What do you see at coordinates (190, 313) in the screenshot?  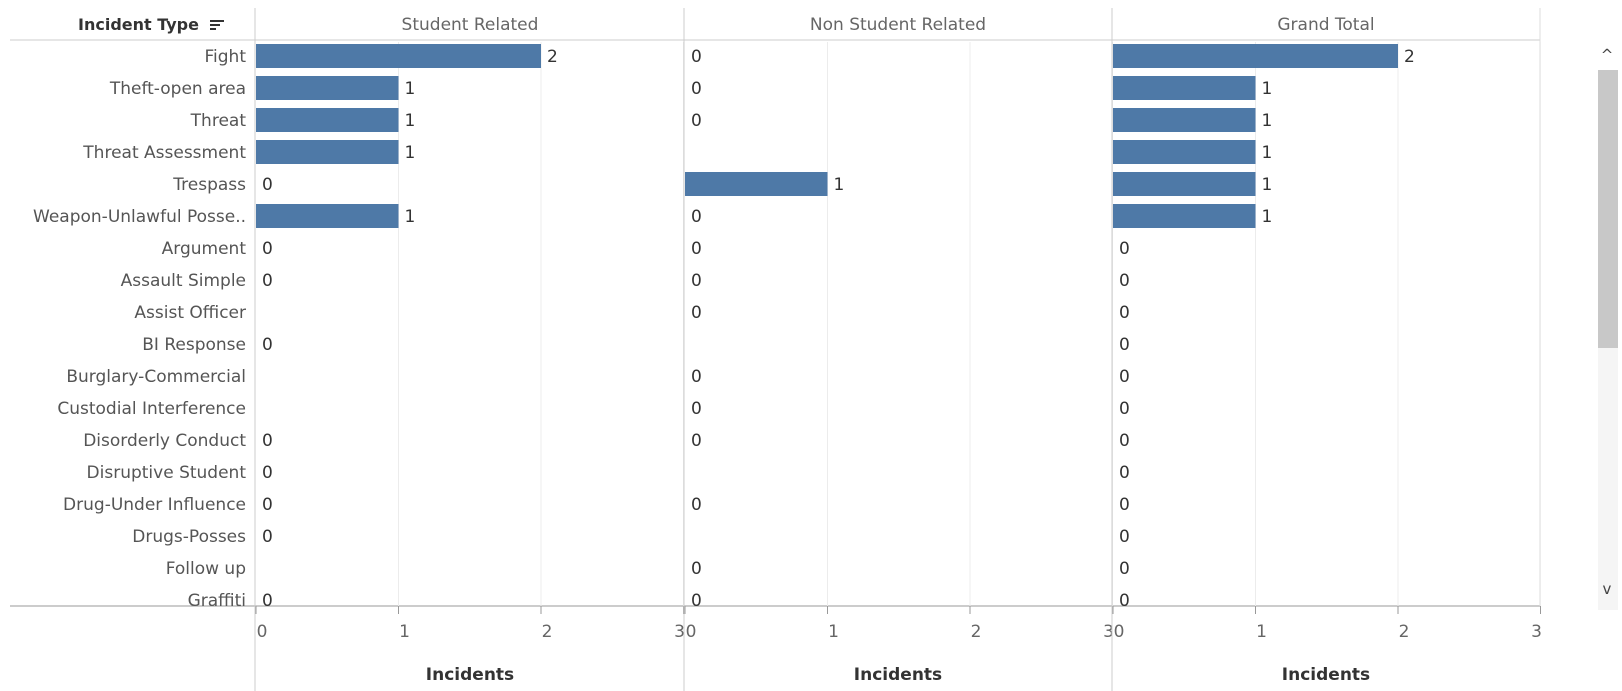 I see `category-label: Assist Officer` at bounding box center [190, 313].